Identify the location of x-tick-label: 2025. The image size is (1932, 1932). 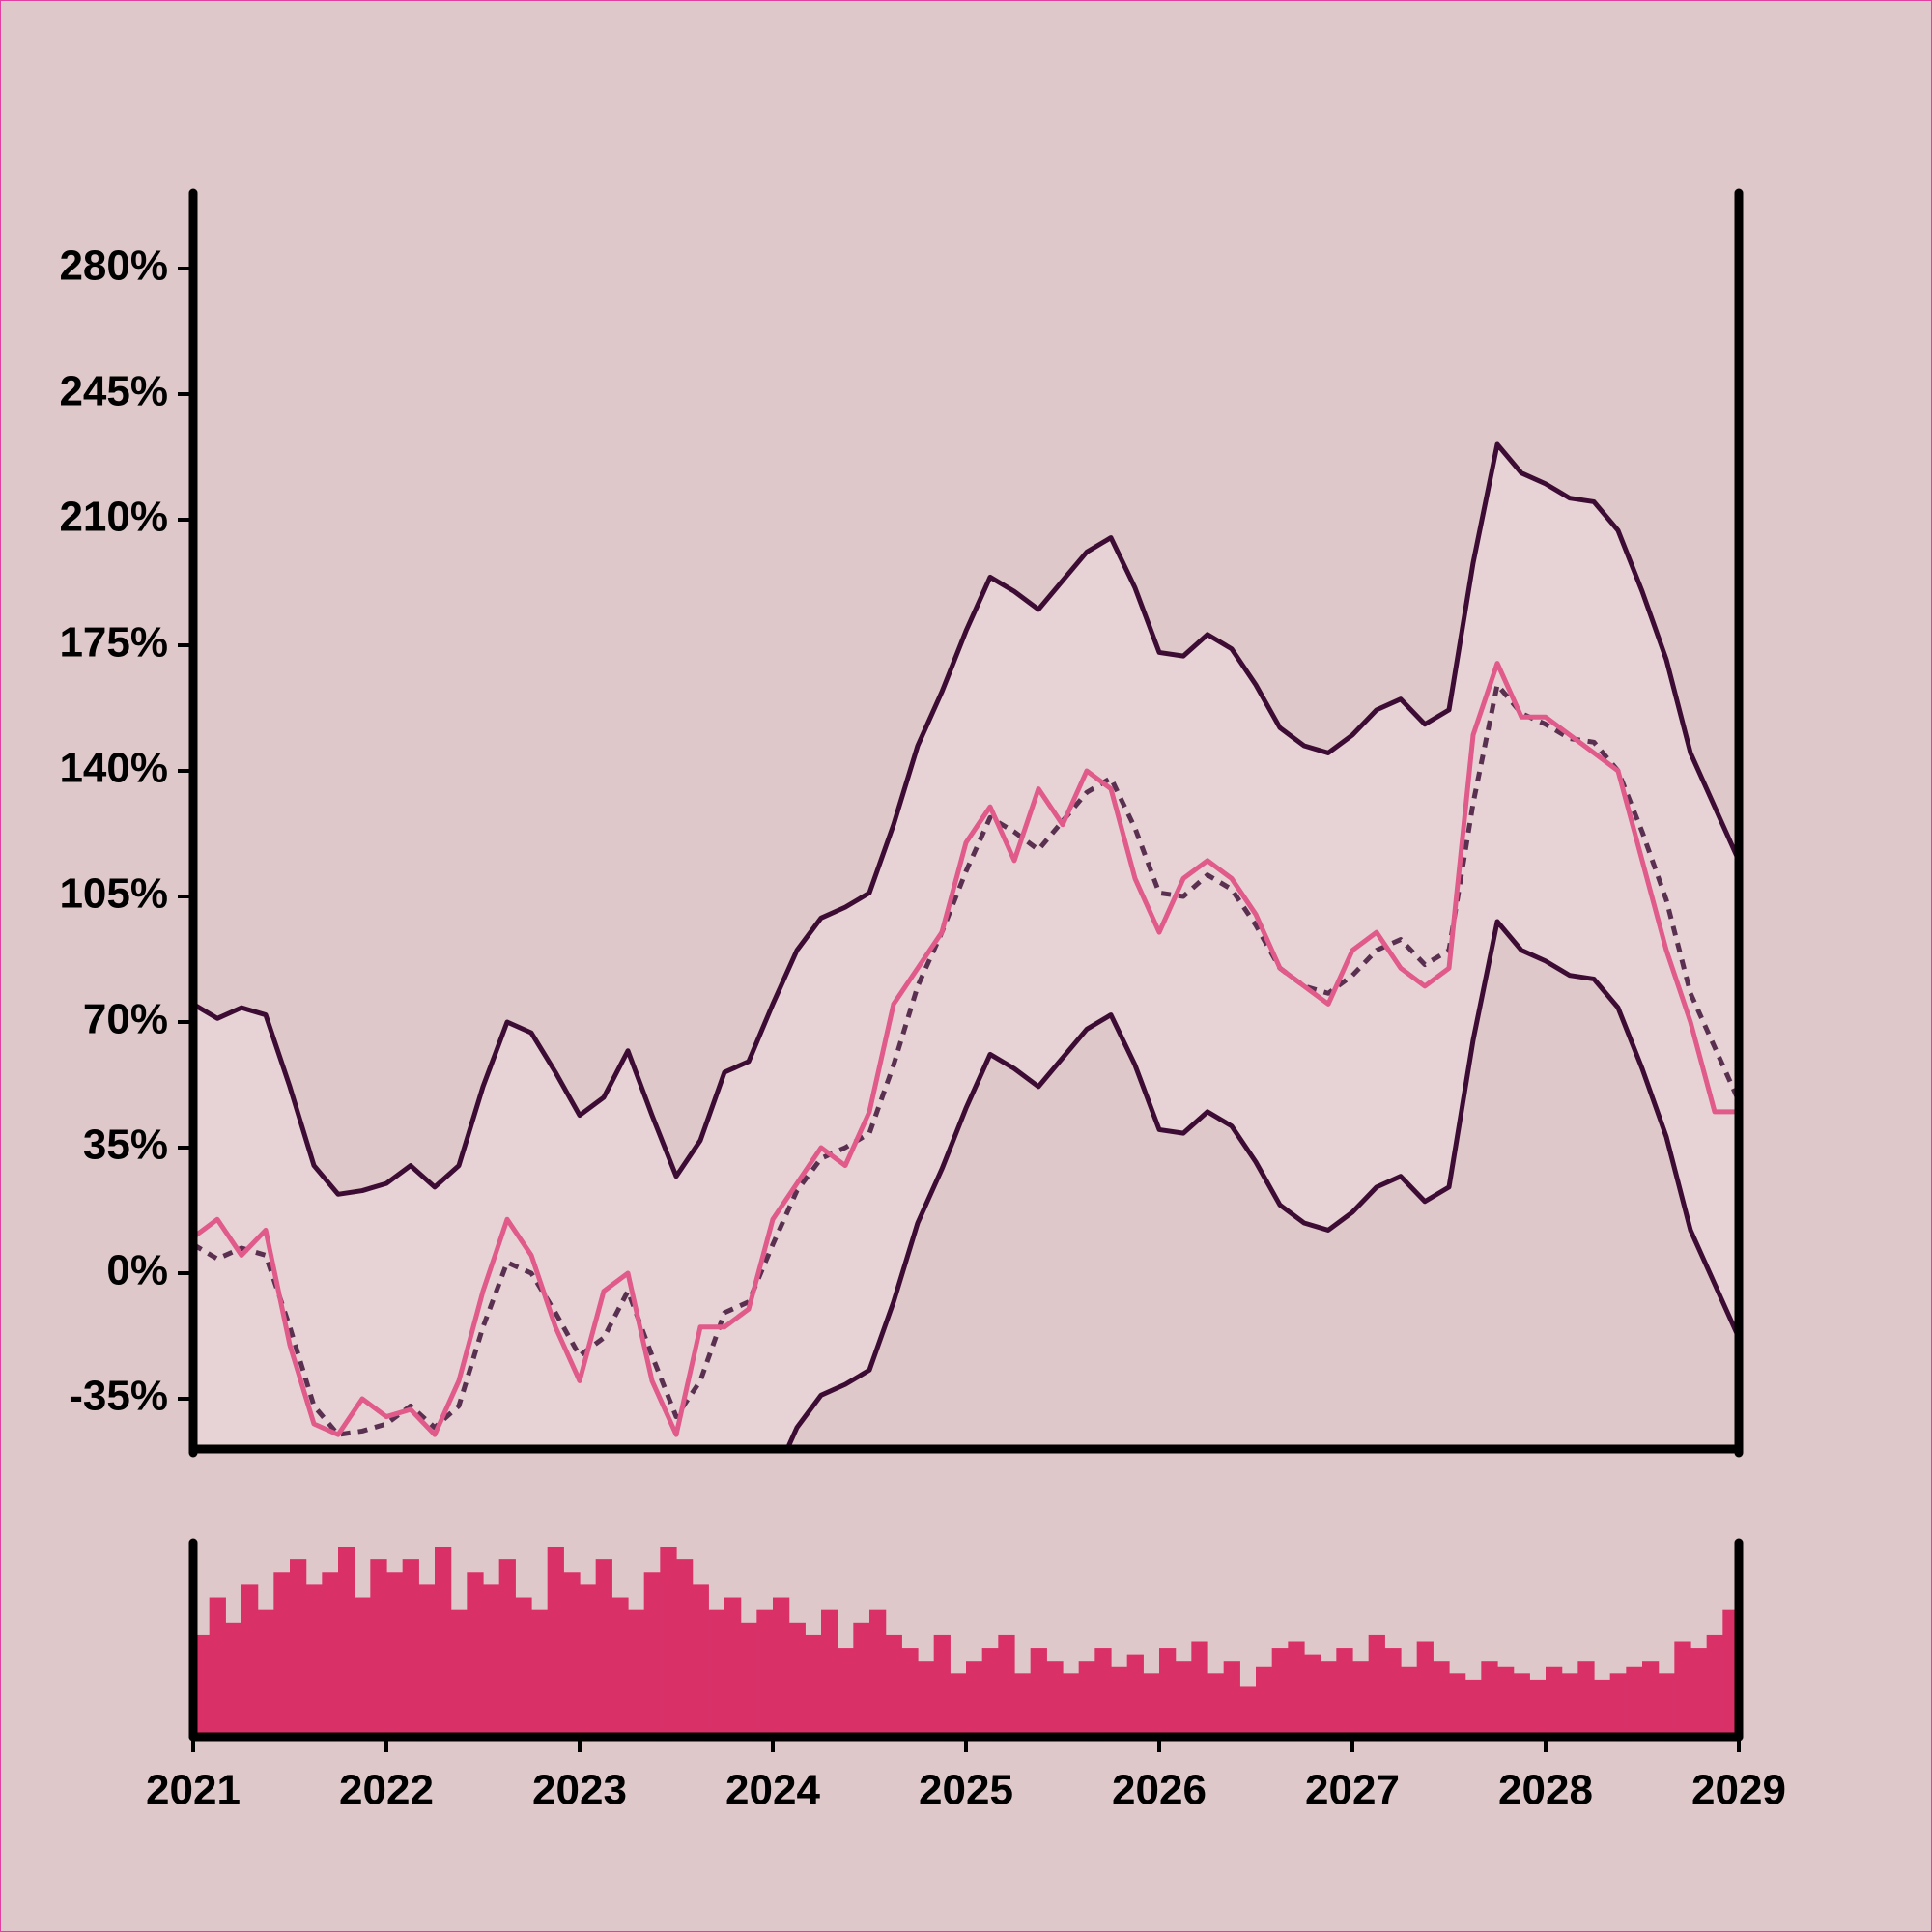
(966, 1790).